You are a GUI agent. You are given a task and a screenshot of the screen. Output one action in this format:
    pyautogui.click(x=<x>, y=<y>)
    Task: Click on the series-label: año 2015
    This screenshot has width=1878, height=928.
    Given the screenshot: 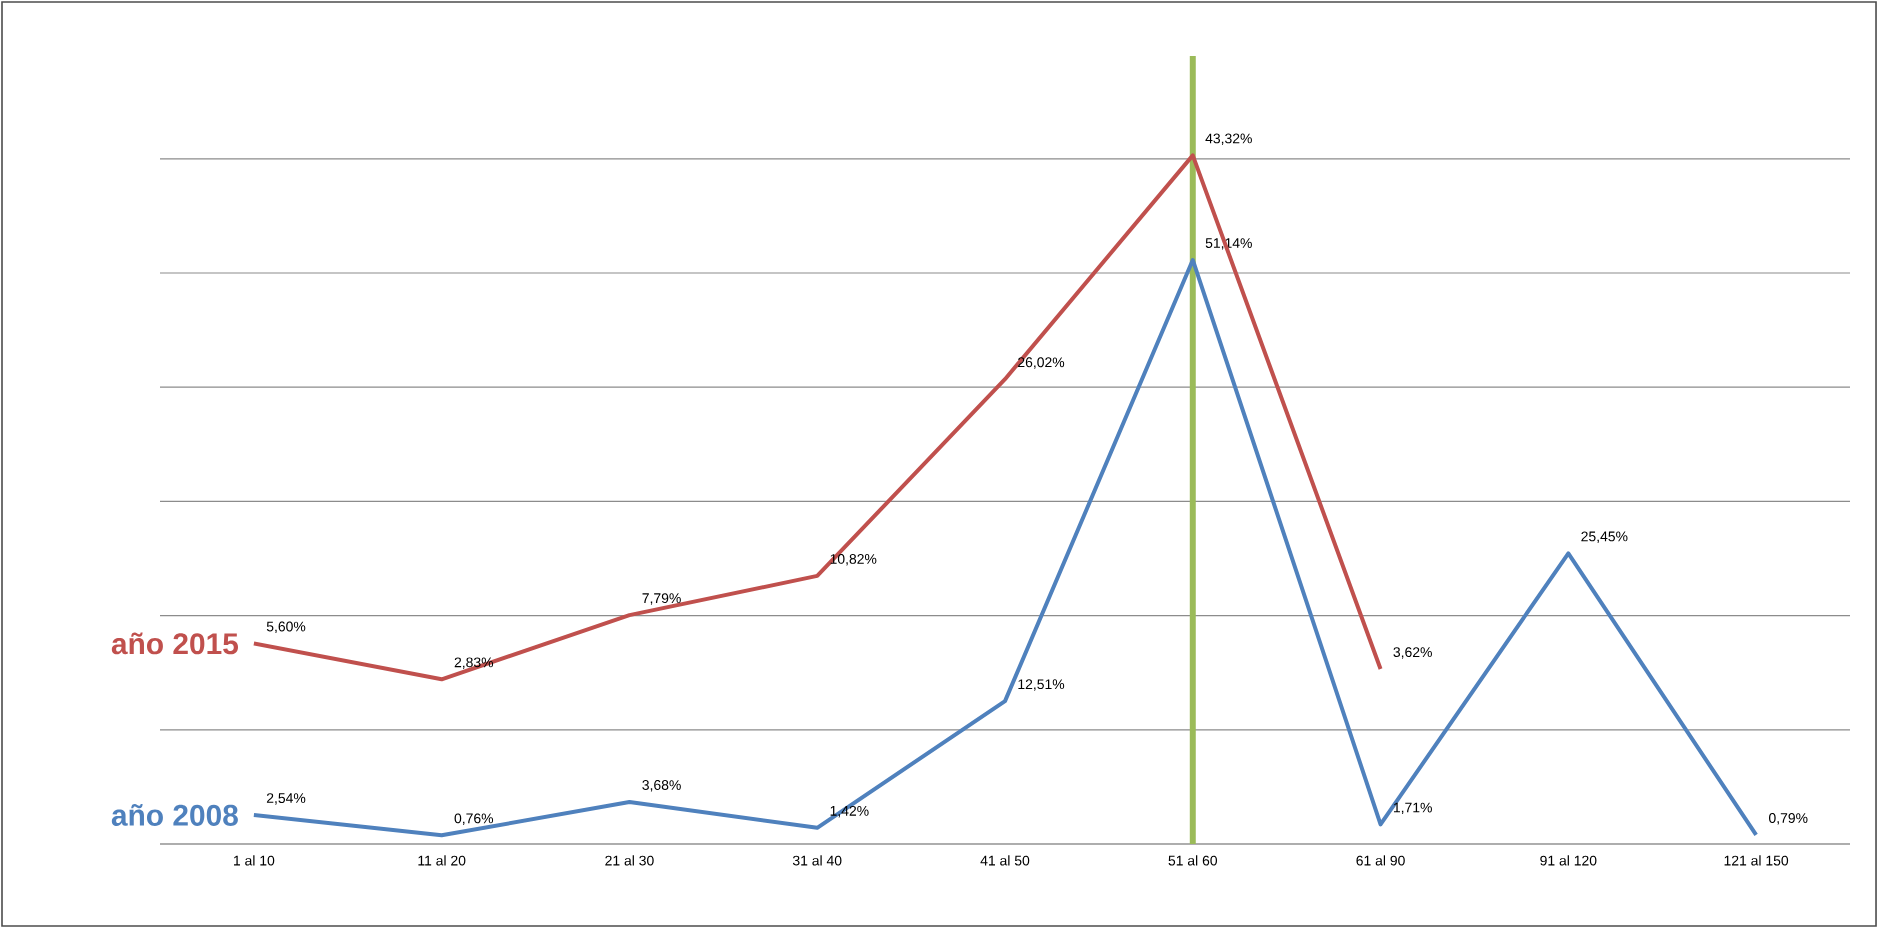 What is the action you would take?
    pyautogui.click(x=174, y=643)
    